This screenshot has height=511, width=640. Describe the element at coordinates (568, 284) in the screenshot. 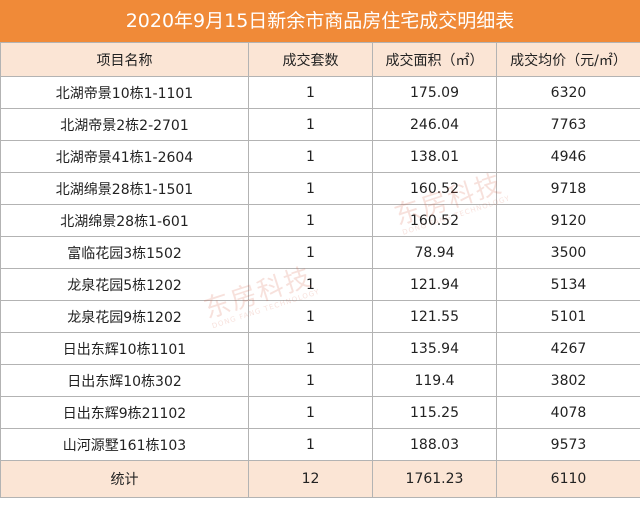

I see `price-cell: 5134` at that location.